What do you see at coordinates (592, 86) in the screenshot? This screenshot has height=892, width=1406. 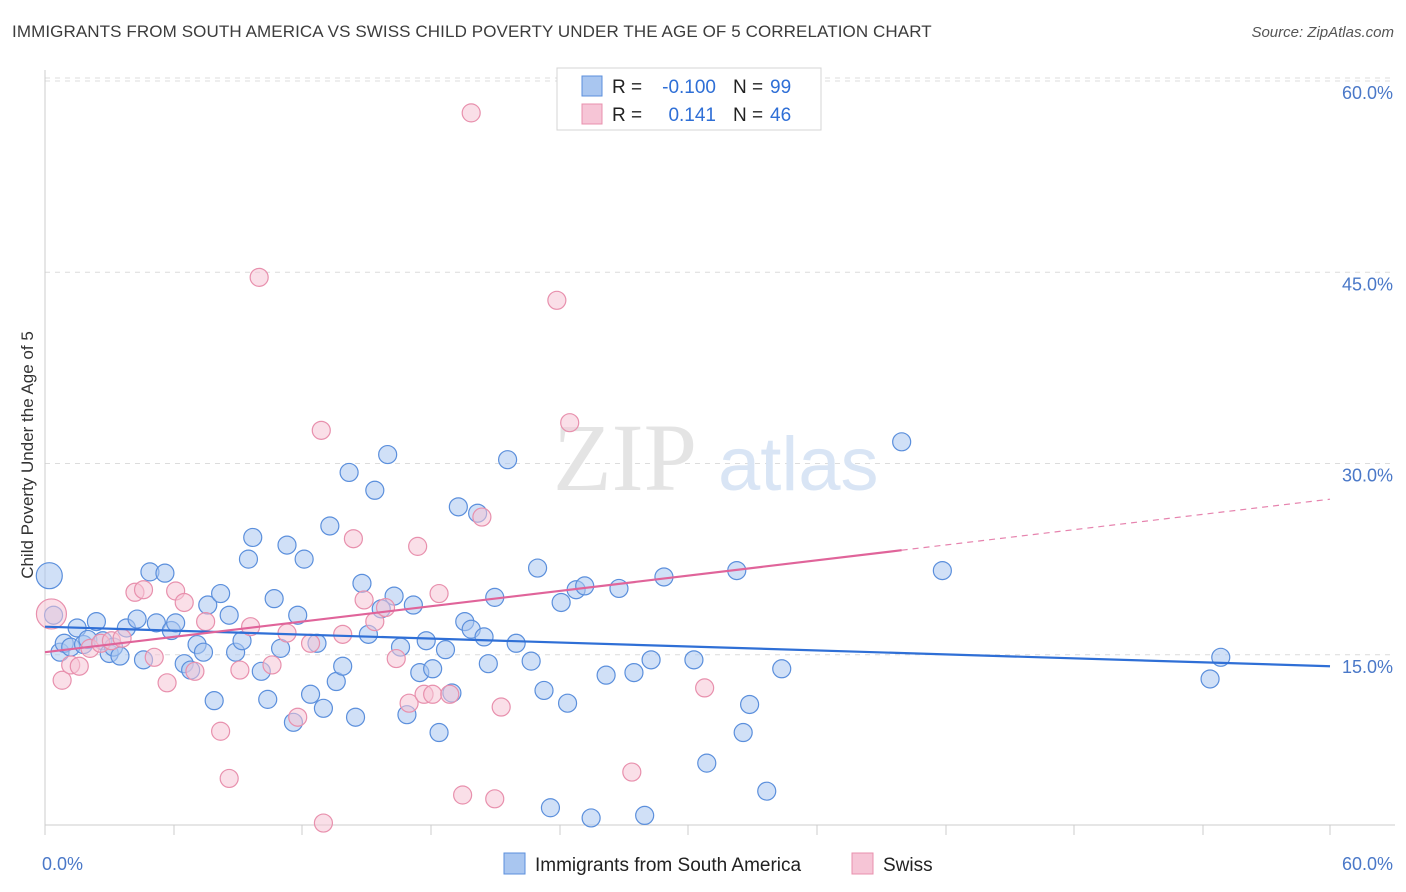 I see `legend-swatch-blue` at bounding box center [592, 86].